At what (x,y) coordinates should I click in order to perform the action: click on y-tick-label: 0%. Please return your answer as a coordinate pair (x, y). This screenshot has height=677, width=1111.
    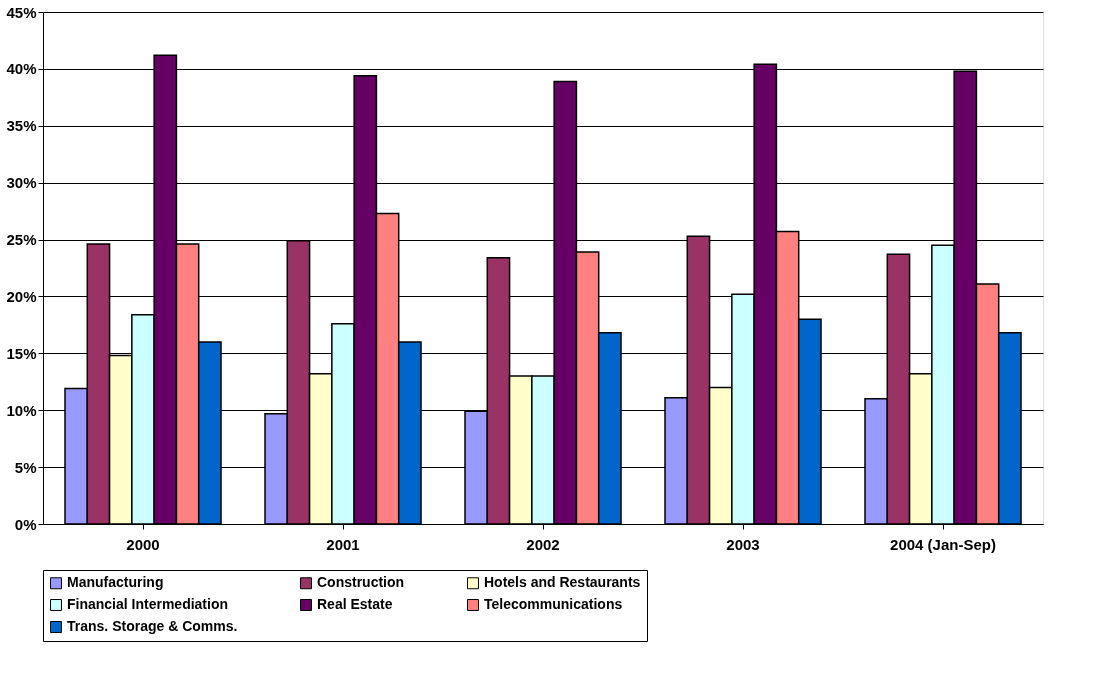
    Looking at the image, I should click on (25, 524).